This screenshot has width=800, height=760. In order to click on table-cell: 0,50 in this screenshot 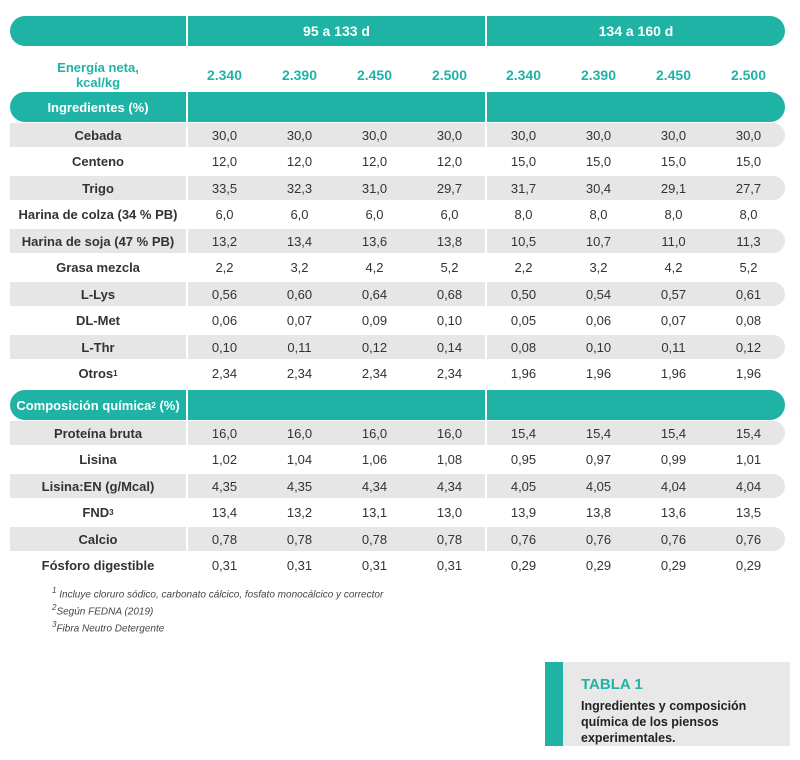, I will do `click(523, 294)`.